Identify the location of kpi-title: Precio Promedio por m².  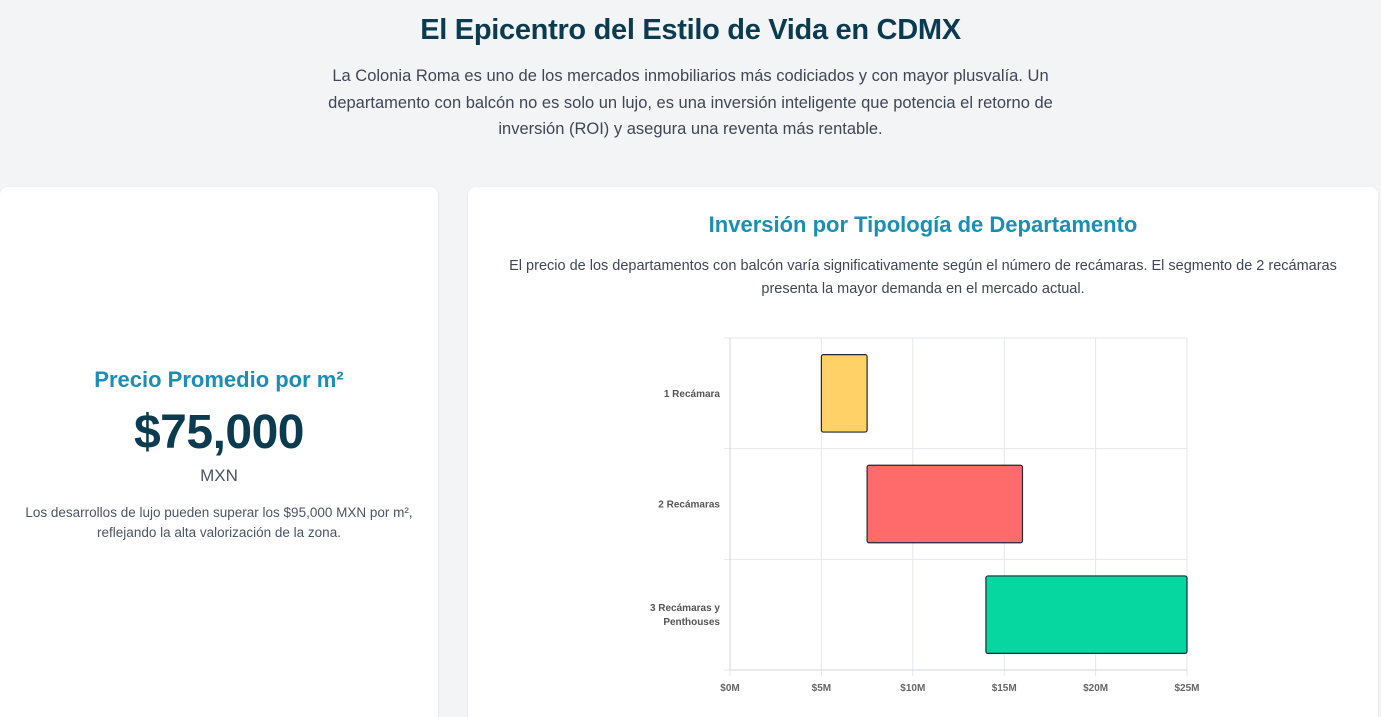
(219, 379).